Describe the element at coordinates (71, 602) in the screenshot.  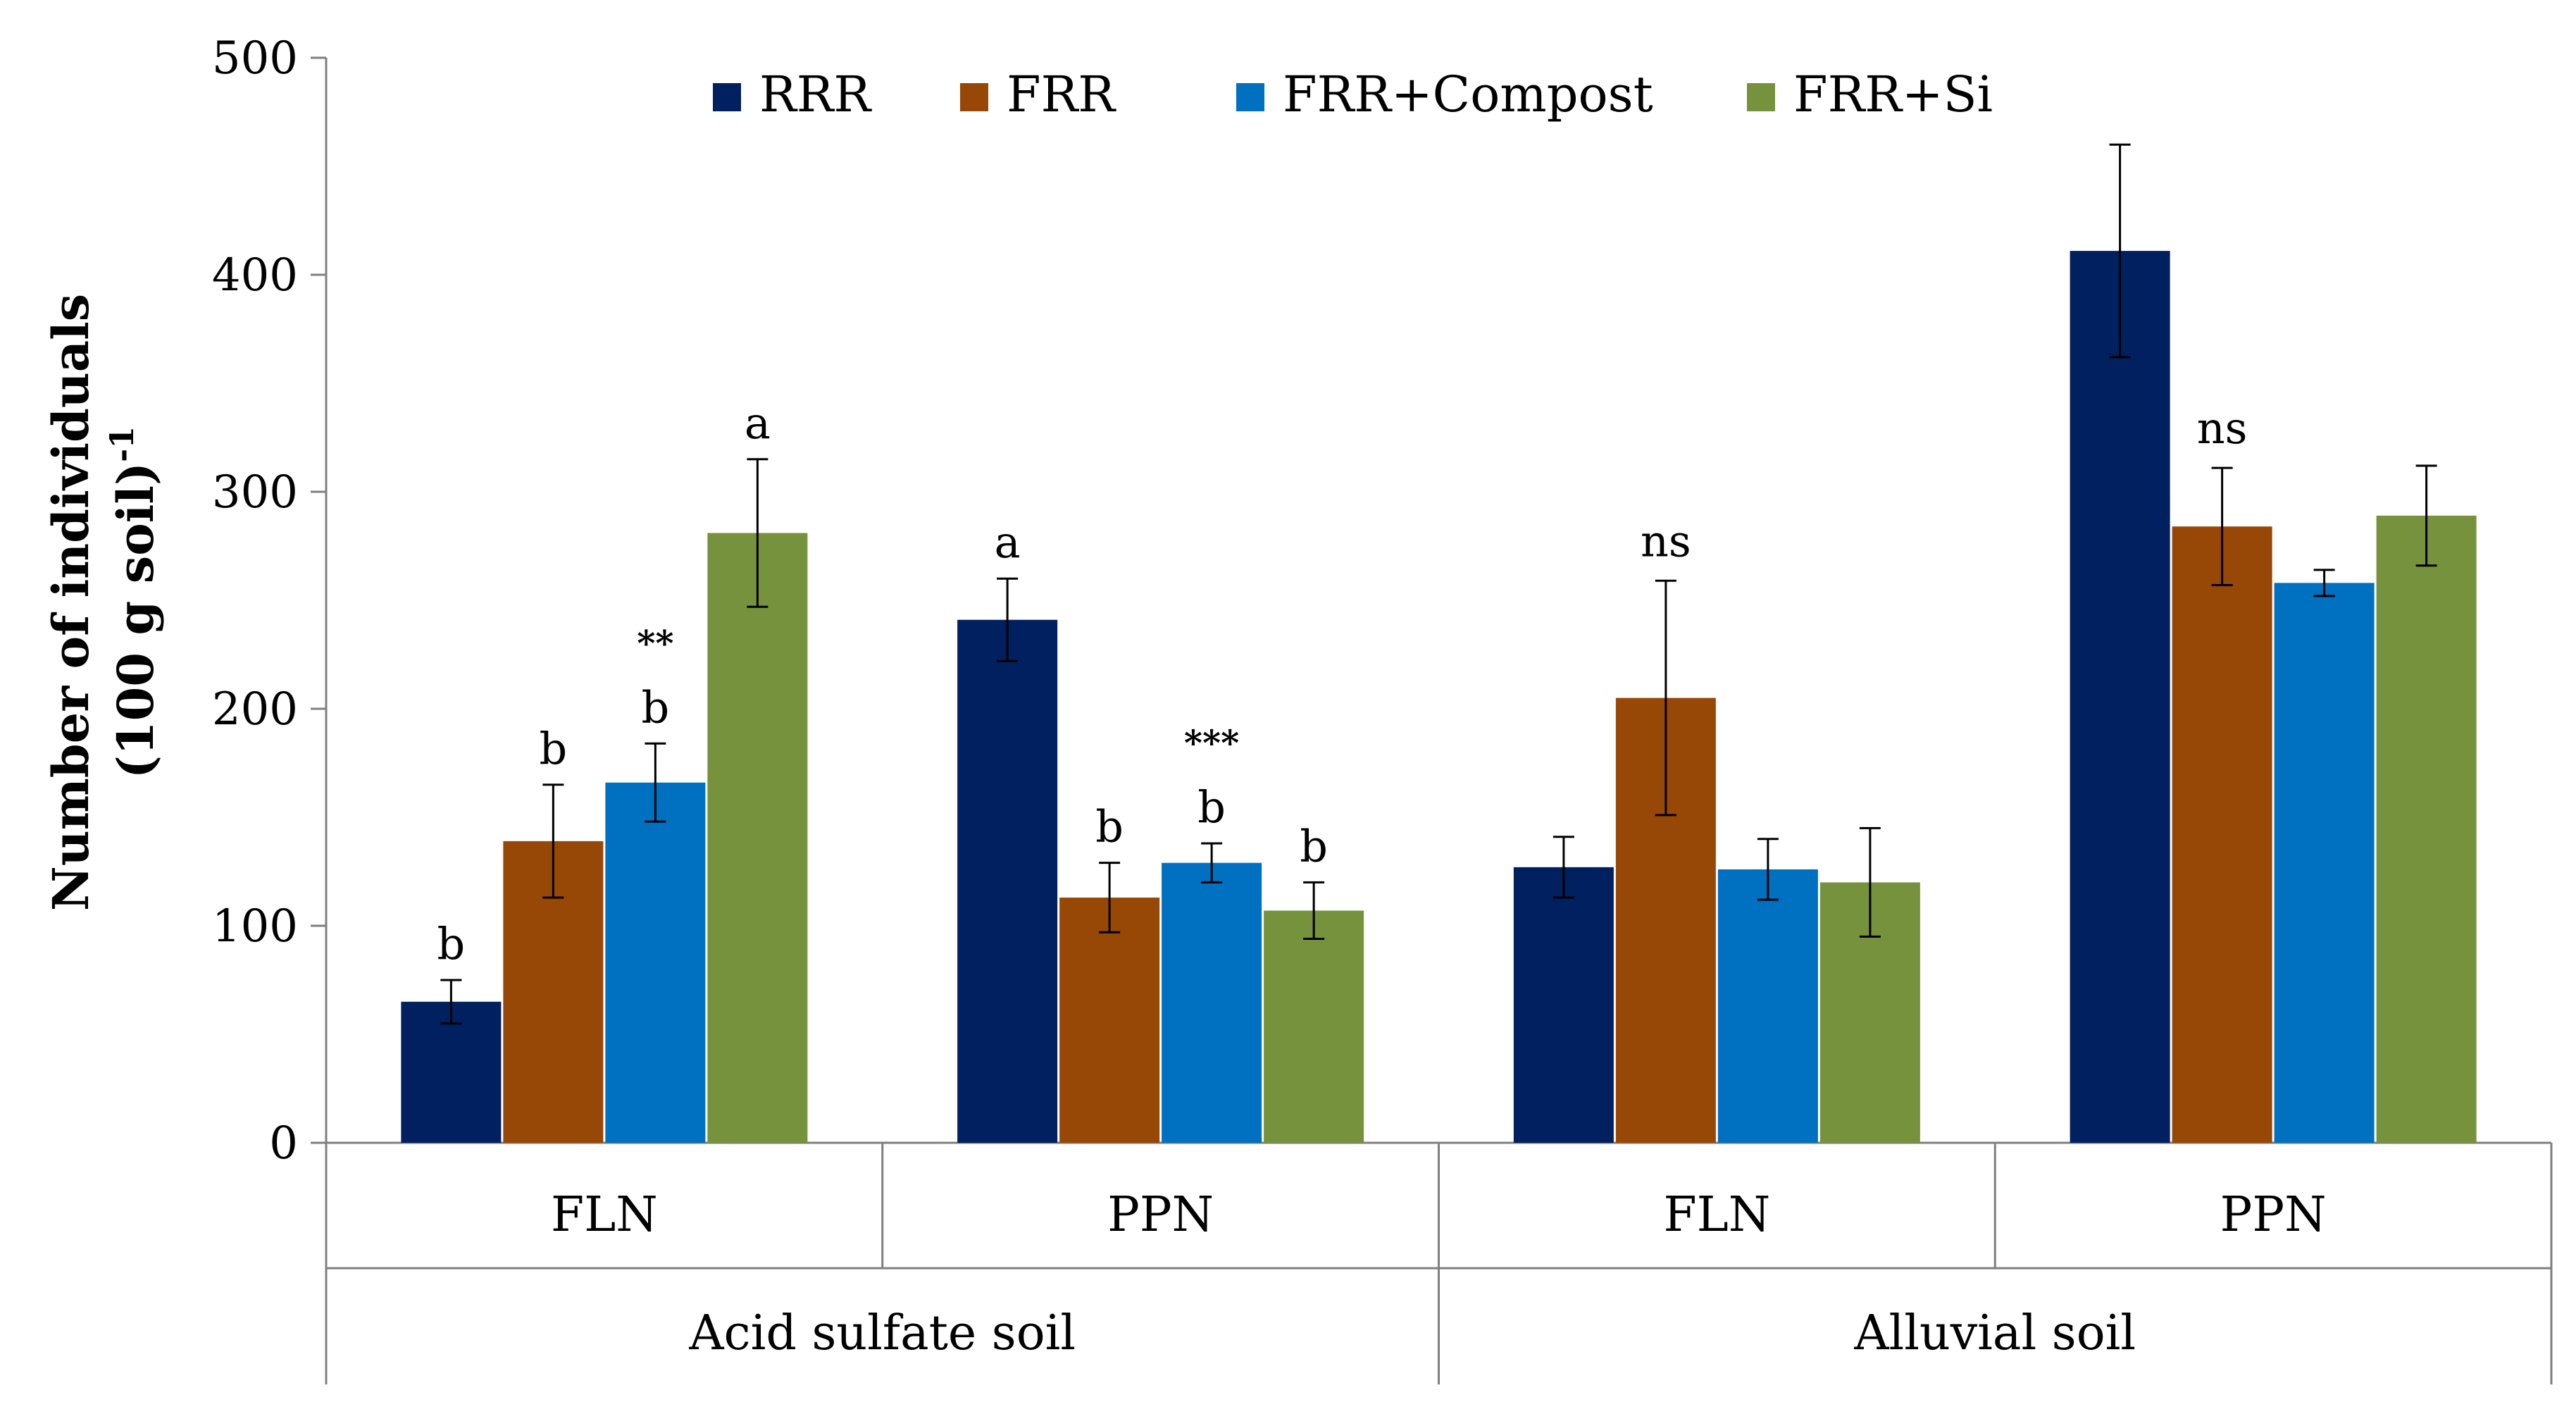
I see `y-axis-label-line1: Number of individuals` at that location.